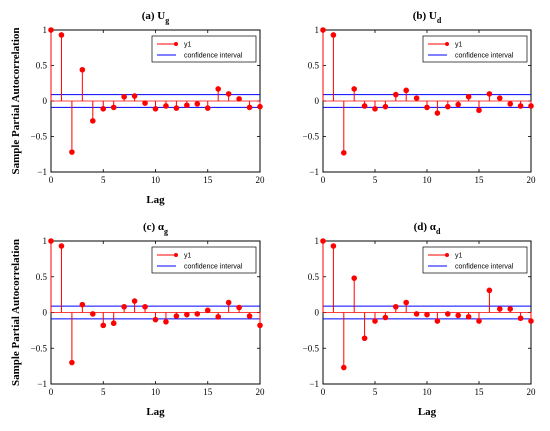 The width and height of the screenshot is (550, 431). What do you see at coordinates (261, 392) in the screenshot?
I see `x-tick-label: 20` at bounding box center [261, 392].